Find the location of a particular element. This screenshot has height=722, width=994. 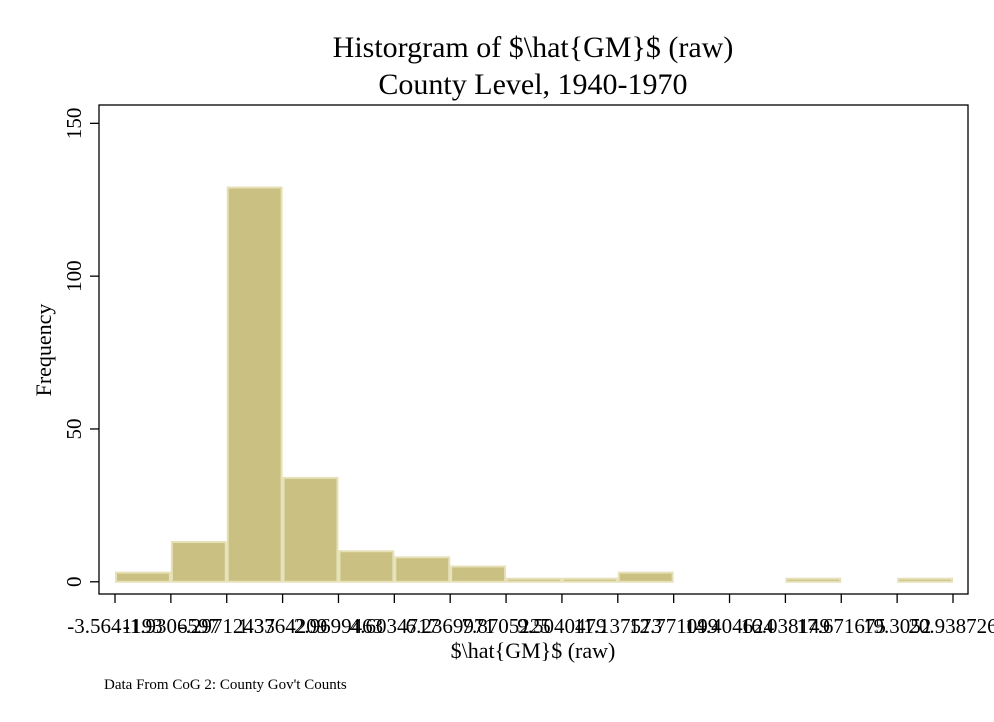

x-tick-label: 11.137573 is located at coordinates (618, 626).